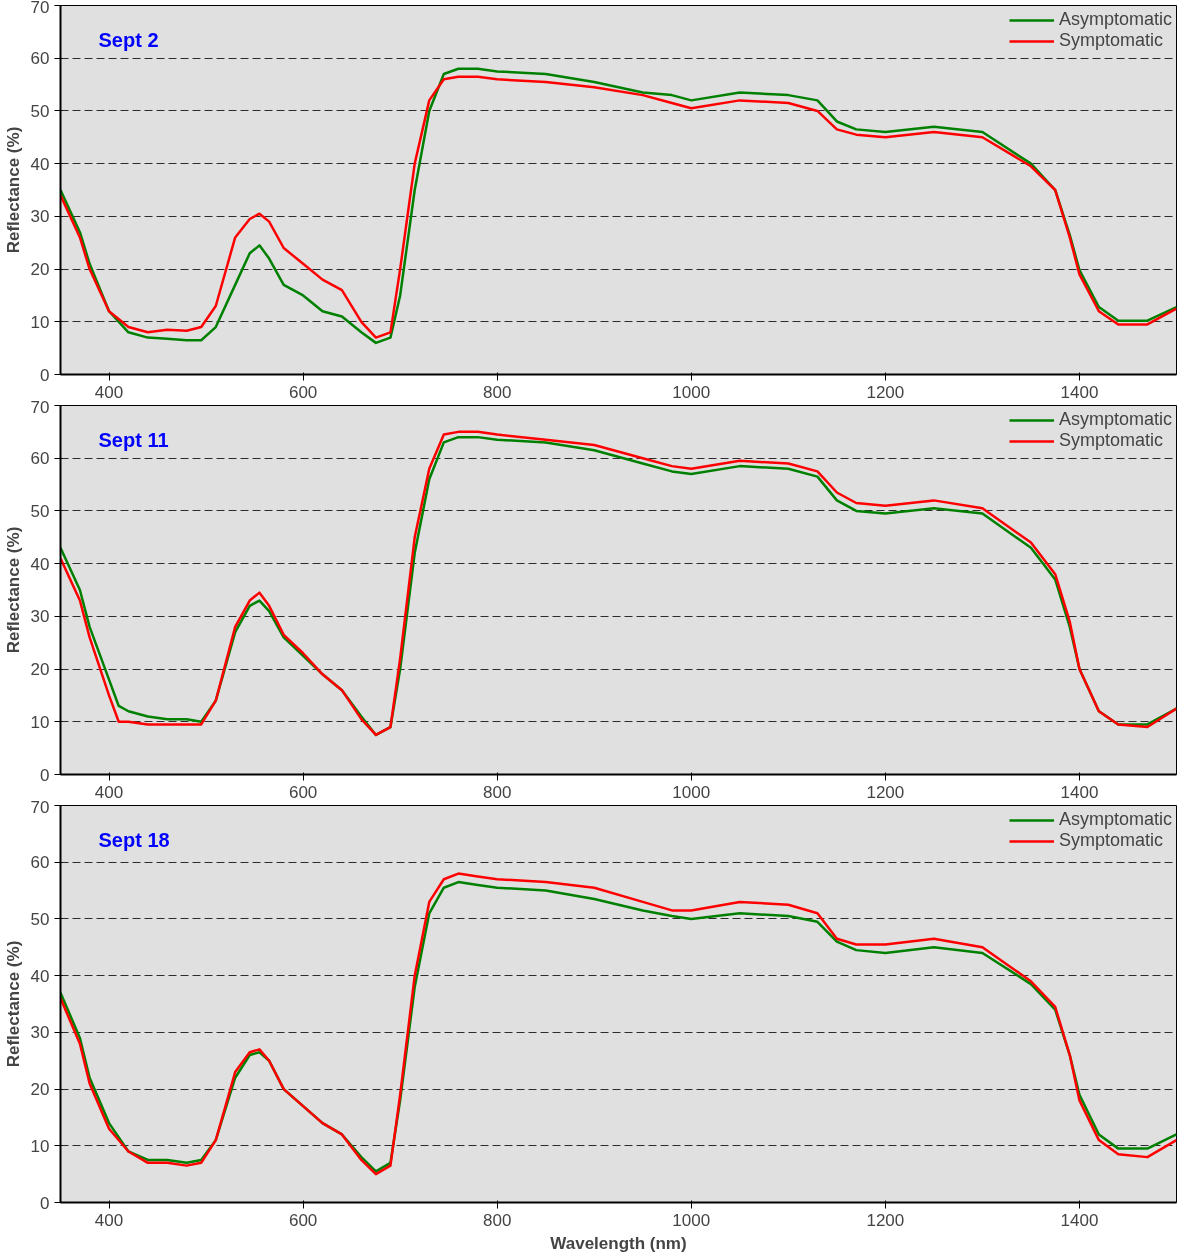 This screenshot has width=1183, height=1257. What do you see at coordinates (133, 439) in the screenshot?
I see `annotation: Sept 11` at bounding box center [133, 439].